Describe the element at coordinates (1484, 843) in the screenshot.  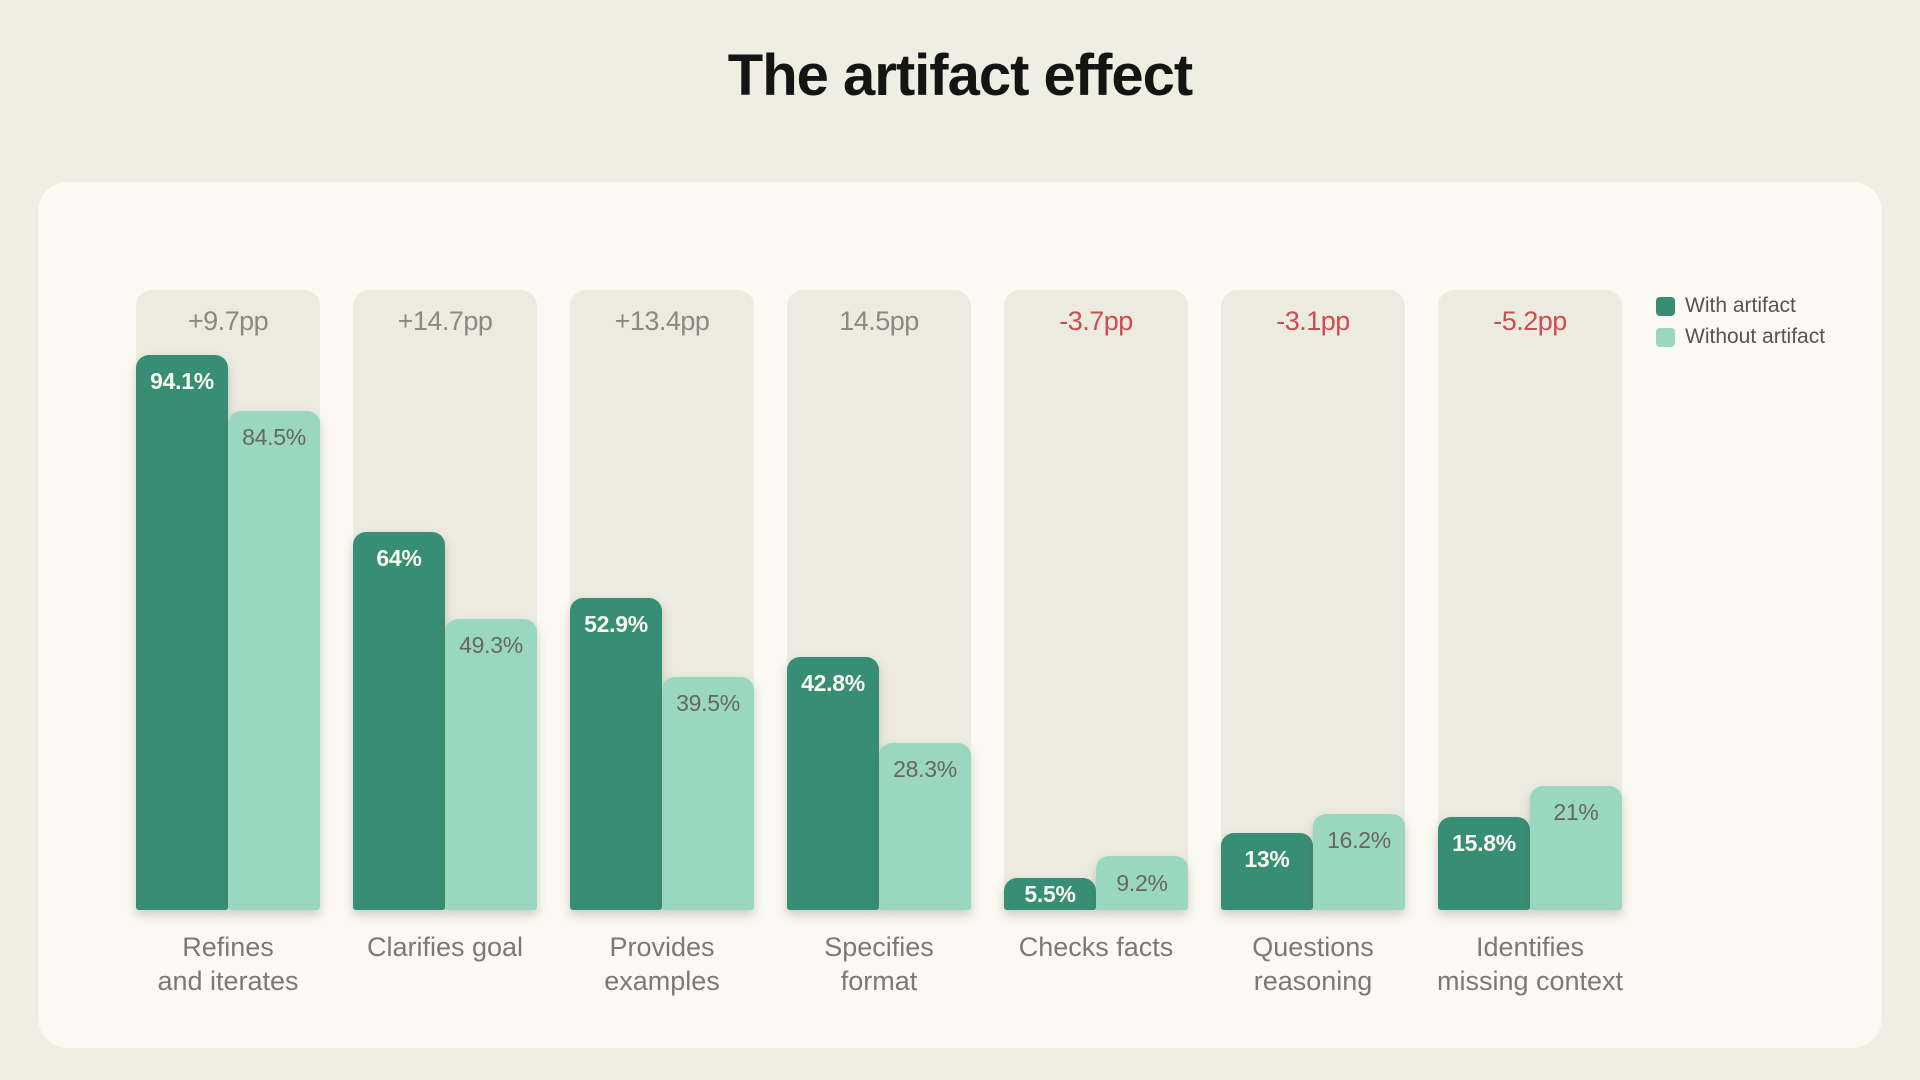
I see `bar-value-label: 15.8%` at that location.